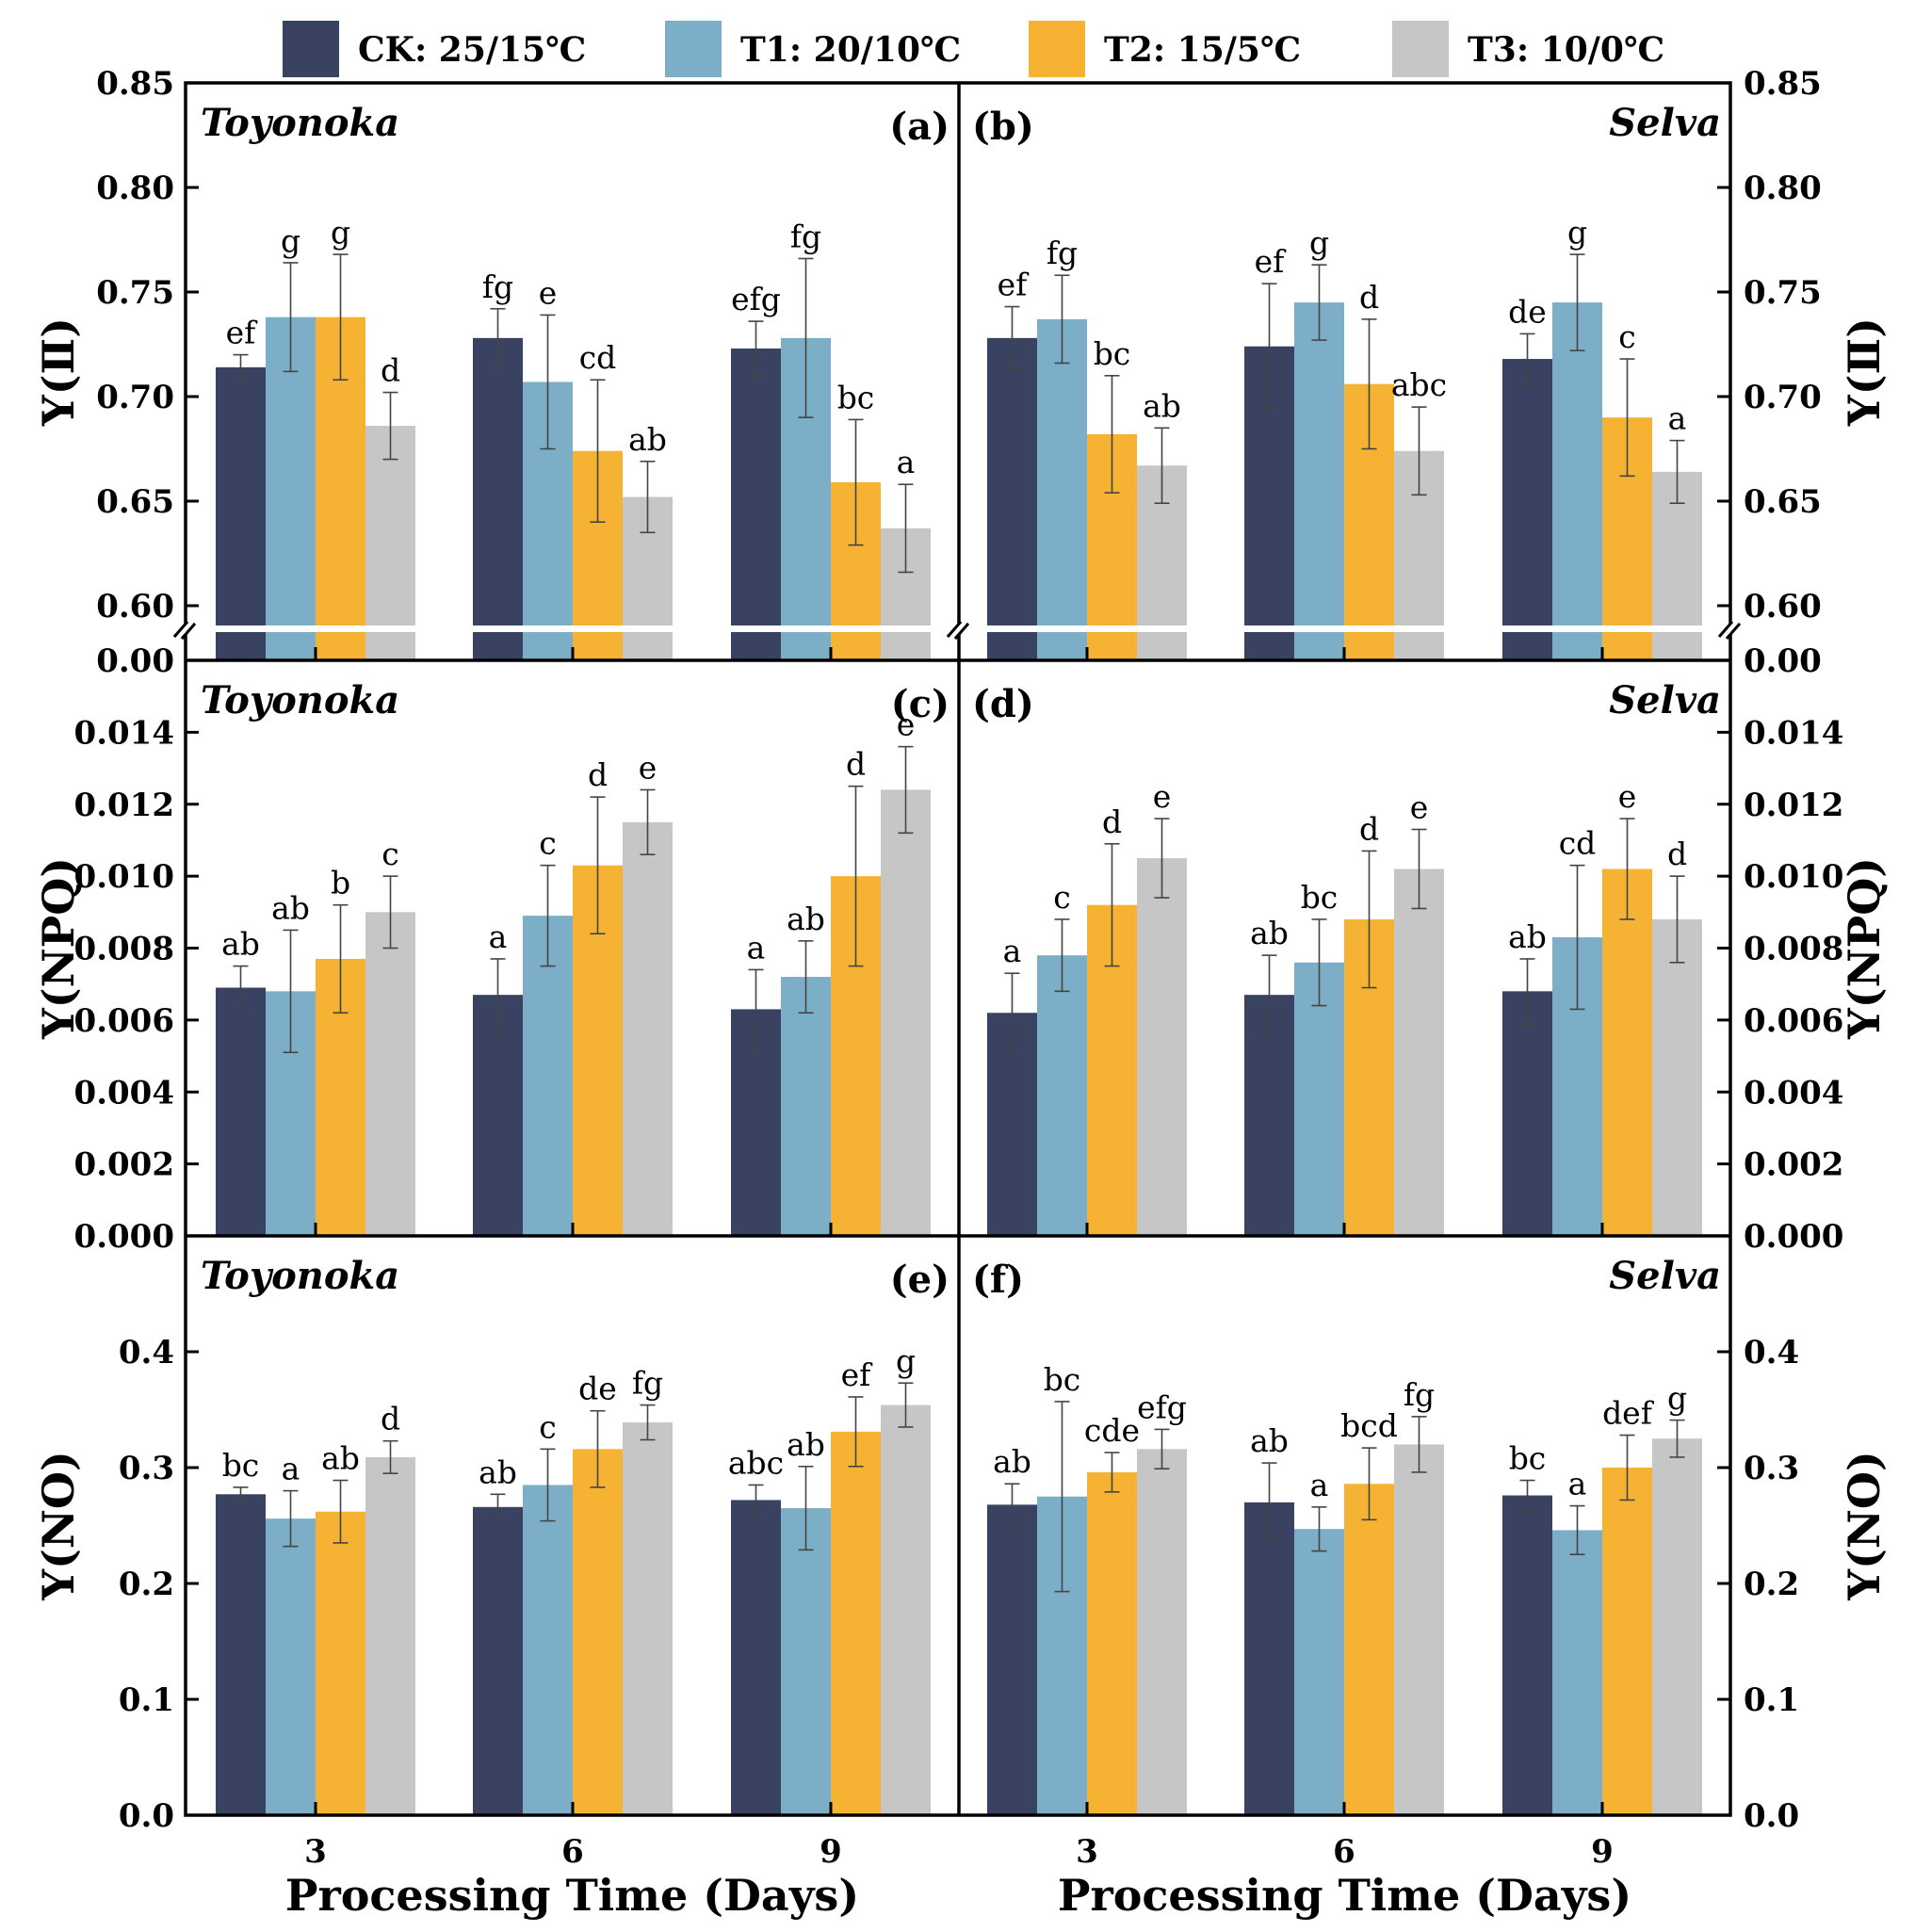 The height and width of the screenshot is (1932, 1915). What do you see at coordinates (1628, 1413) in the screenshot?
I see `significance-letter: def` at bounding box center [1628, 1413].